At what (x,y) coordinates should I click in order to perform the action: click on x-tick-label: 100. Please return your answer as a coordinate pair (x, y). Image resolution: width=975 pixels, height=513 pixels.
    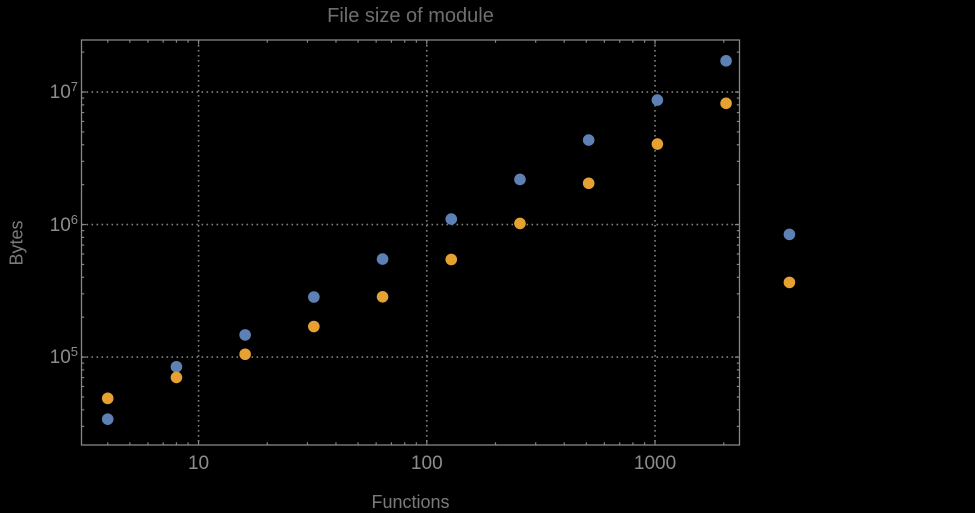
    Looking at the image, I should click on (426, 463).